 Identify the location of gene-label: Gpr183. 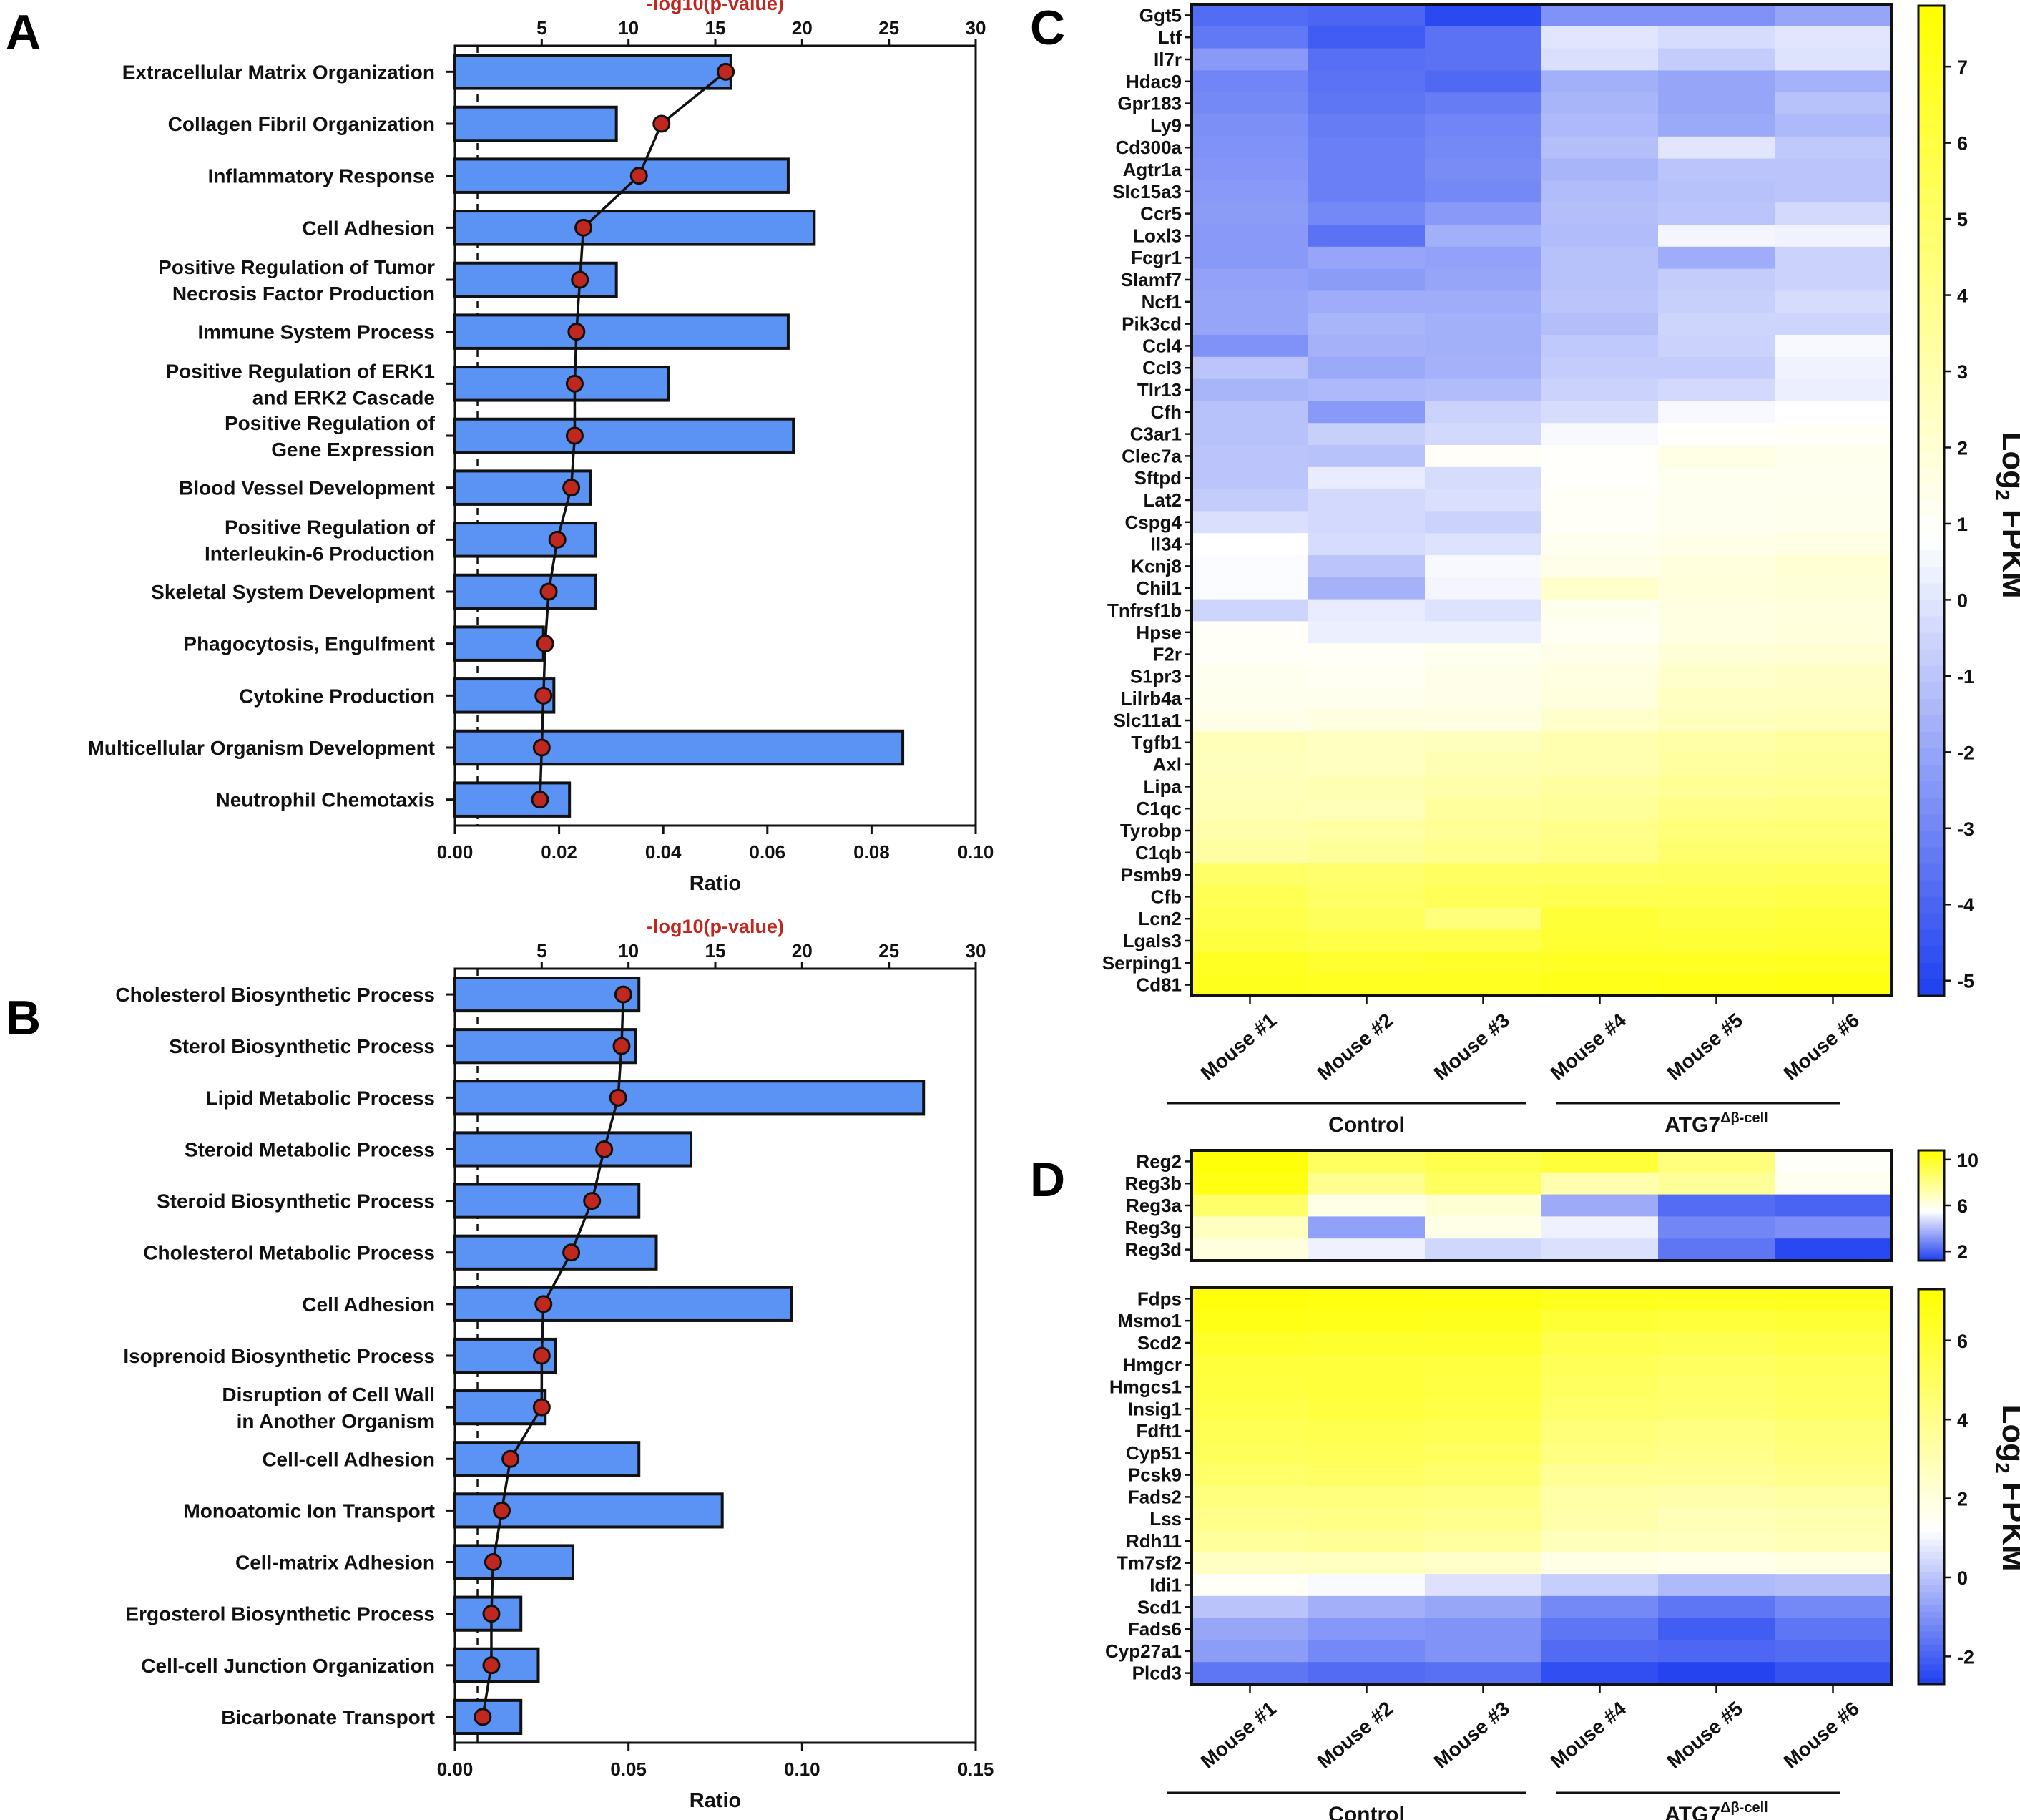
(1149, 103).